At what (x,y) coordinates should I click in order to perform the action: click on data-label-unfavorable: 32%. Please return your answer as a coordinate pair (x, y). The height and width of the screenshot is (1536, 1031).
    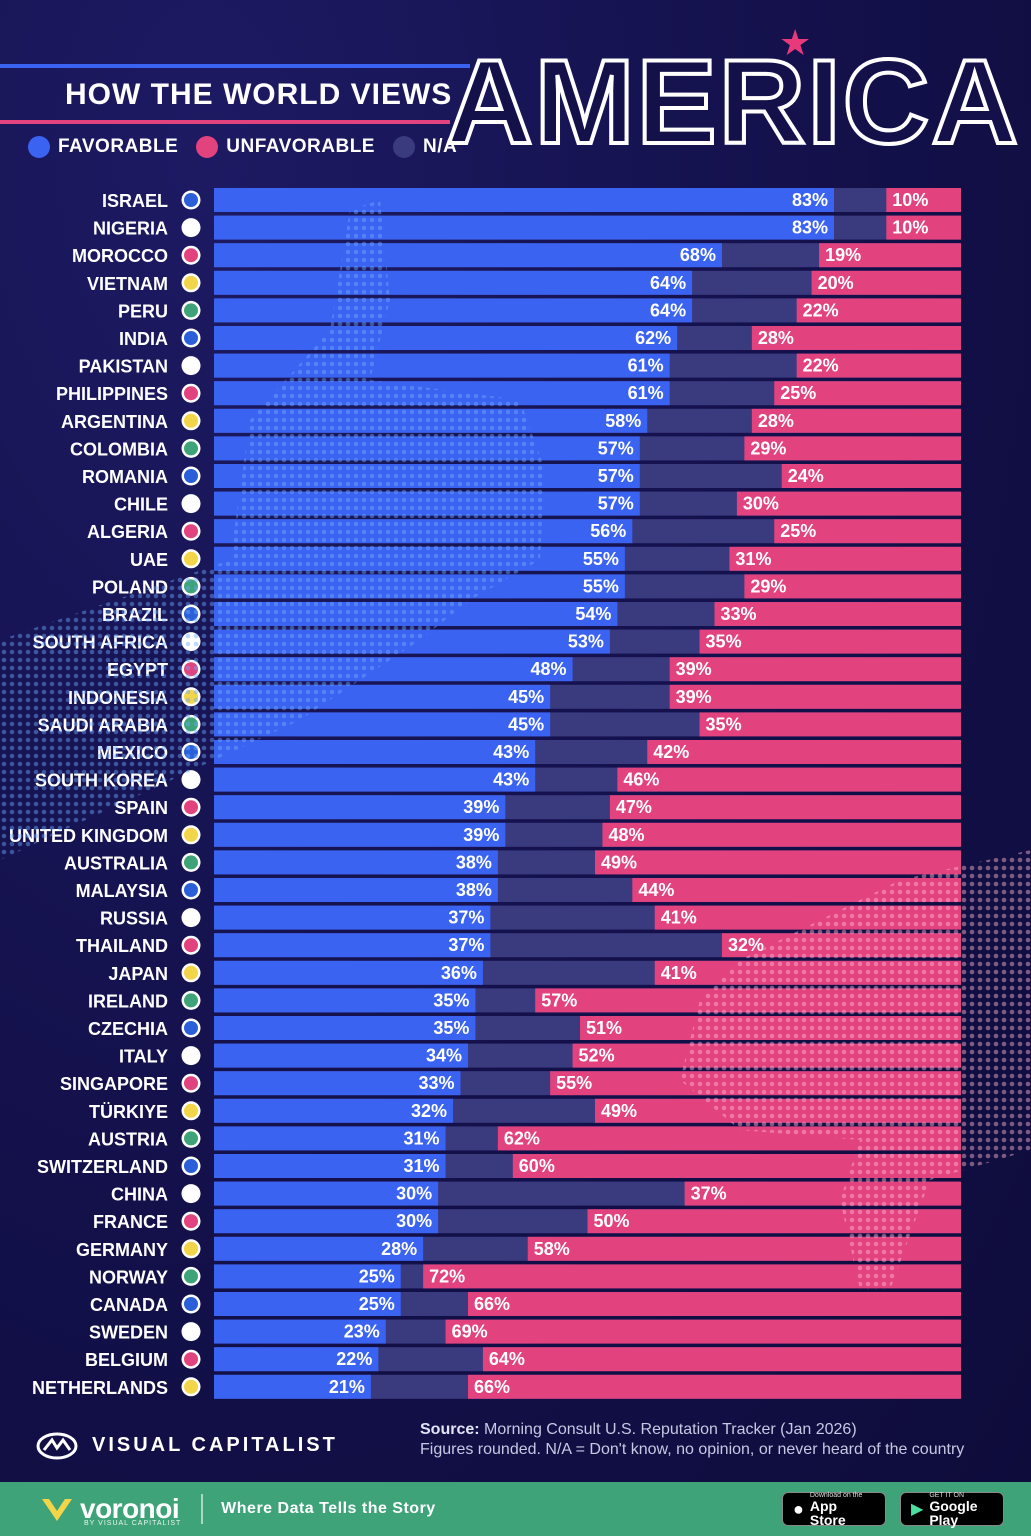
    Looking at the image, I should click on (746, 945).